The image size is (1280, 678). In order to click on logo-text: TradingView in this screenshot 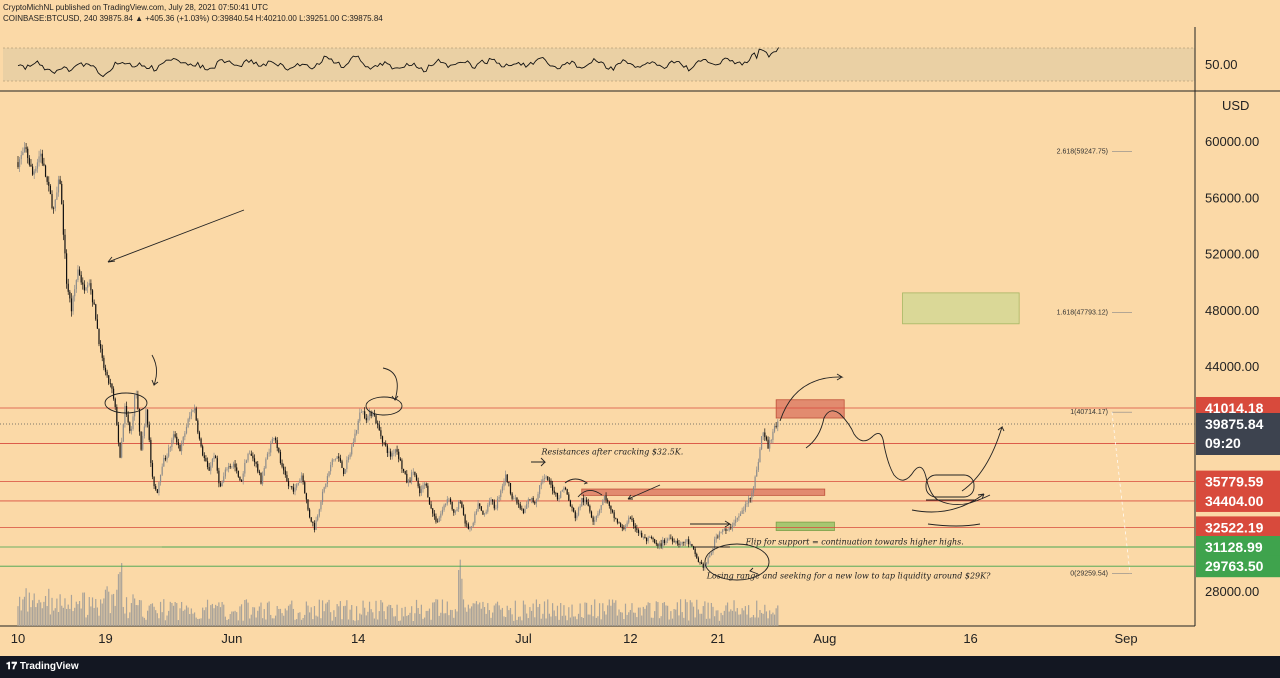, I will do `click(49, 666)`.